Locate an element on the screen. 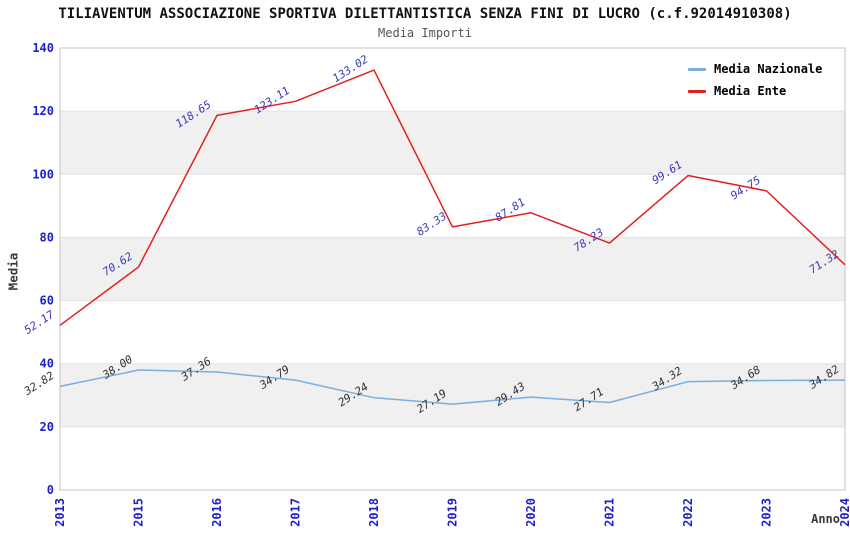  data-point-label: 32.82 is located at coordinates (39, 384).